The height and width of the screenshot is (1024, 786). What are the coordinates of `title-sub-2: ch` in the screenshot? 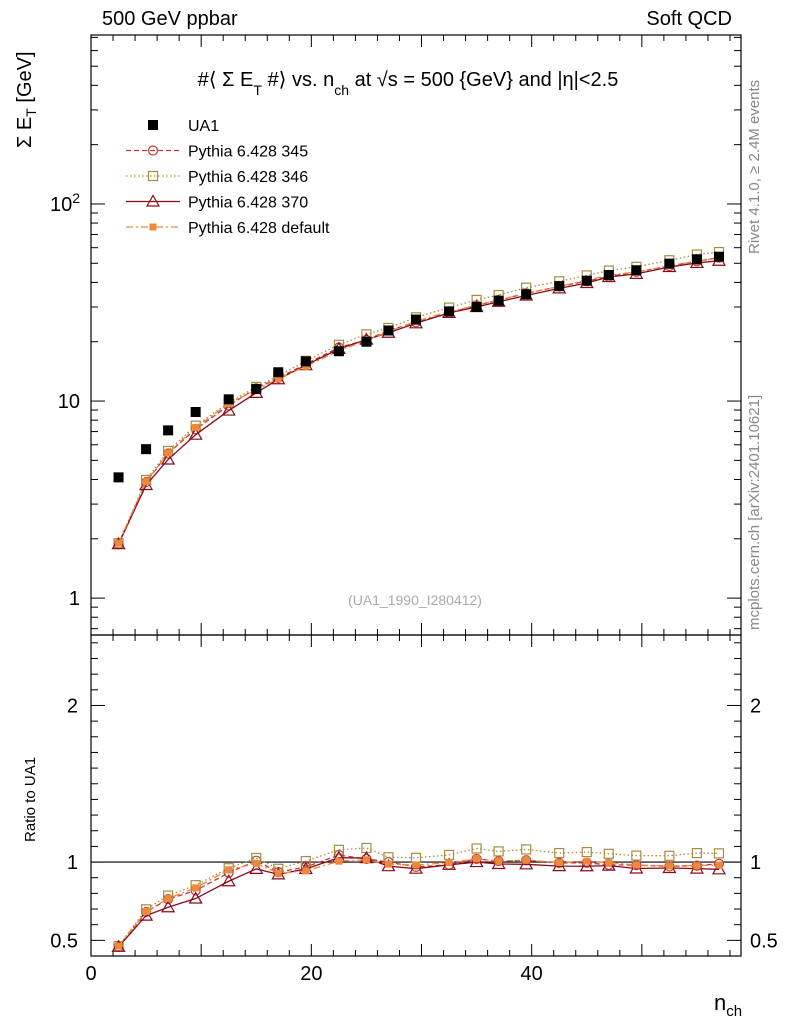 It's located at (341, 90).